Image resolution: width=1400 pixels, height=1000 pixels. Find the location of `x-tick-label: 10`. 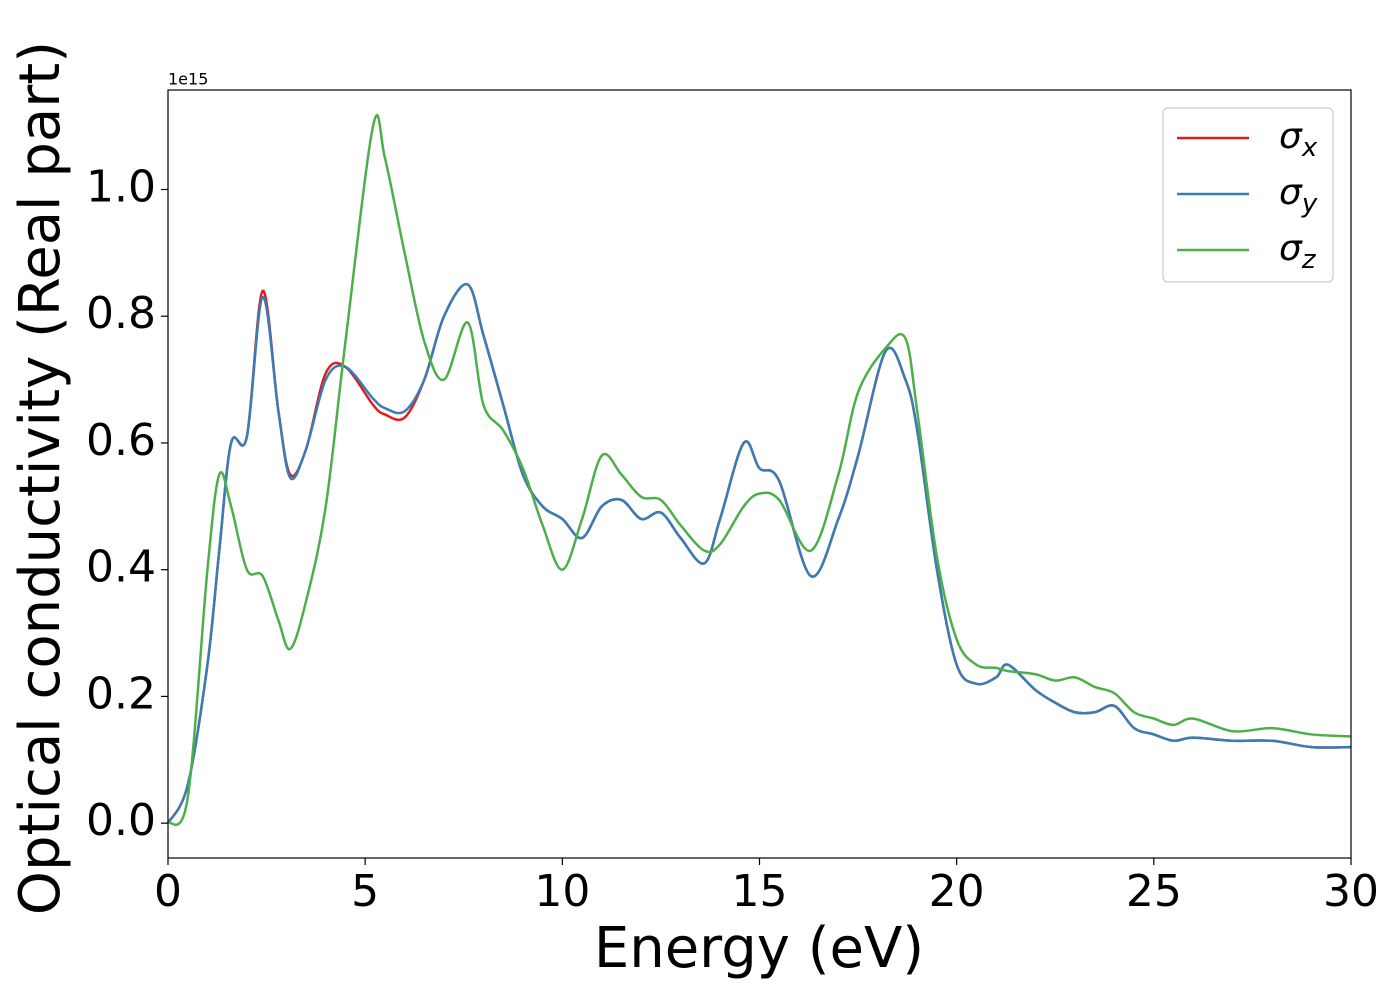

x-tick-label: 10 is located at coordinates (562, 891).